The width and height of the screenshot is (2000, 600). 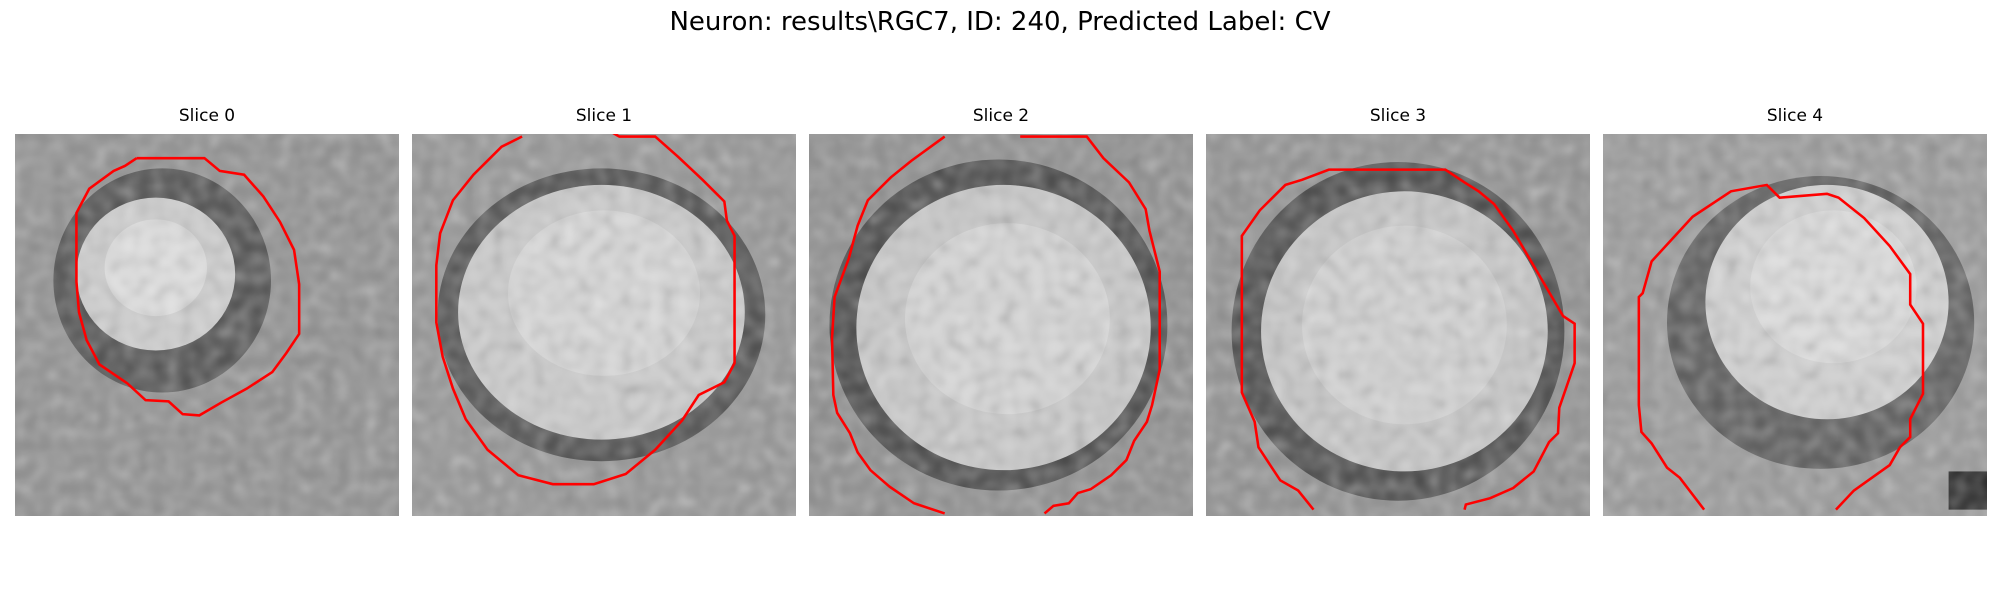 I want to click on slice-title: Slice 2, so click(x=1001, y=116).